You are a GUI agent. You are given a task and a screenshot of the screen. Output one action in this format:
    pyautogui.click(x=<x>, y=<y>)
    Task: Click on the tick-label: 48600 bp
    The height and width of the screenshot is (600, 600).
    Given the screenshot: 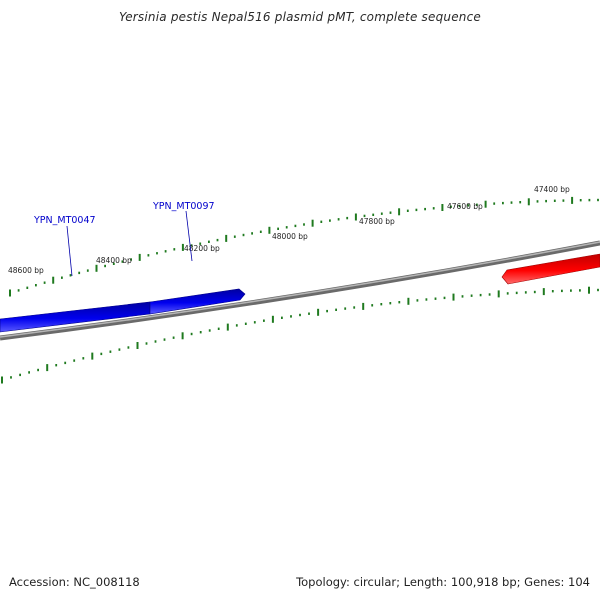 What is the action you would take?
    pyautogui.click(x=26, y=270)
    